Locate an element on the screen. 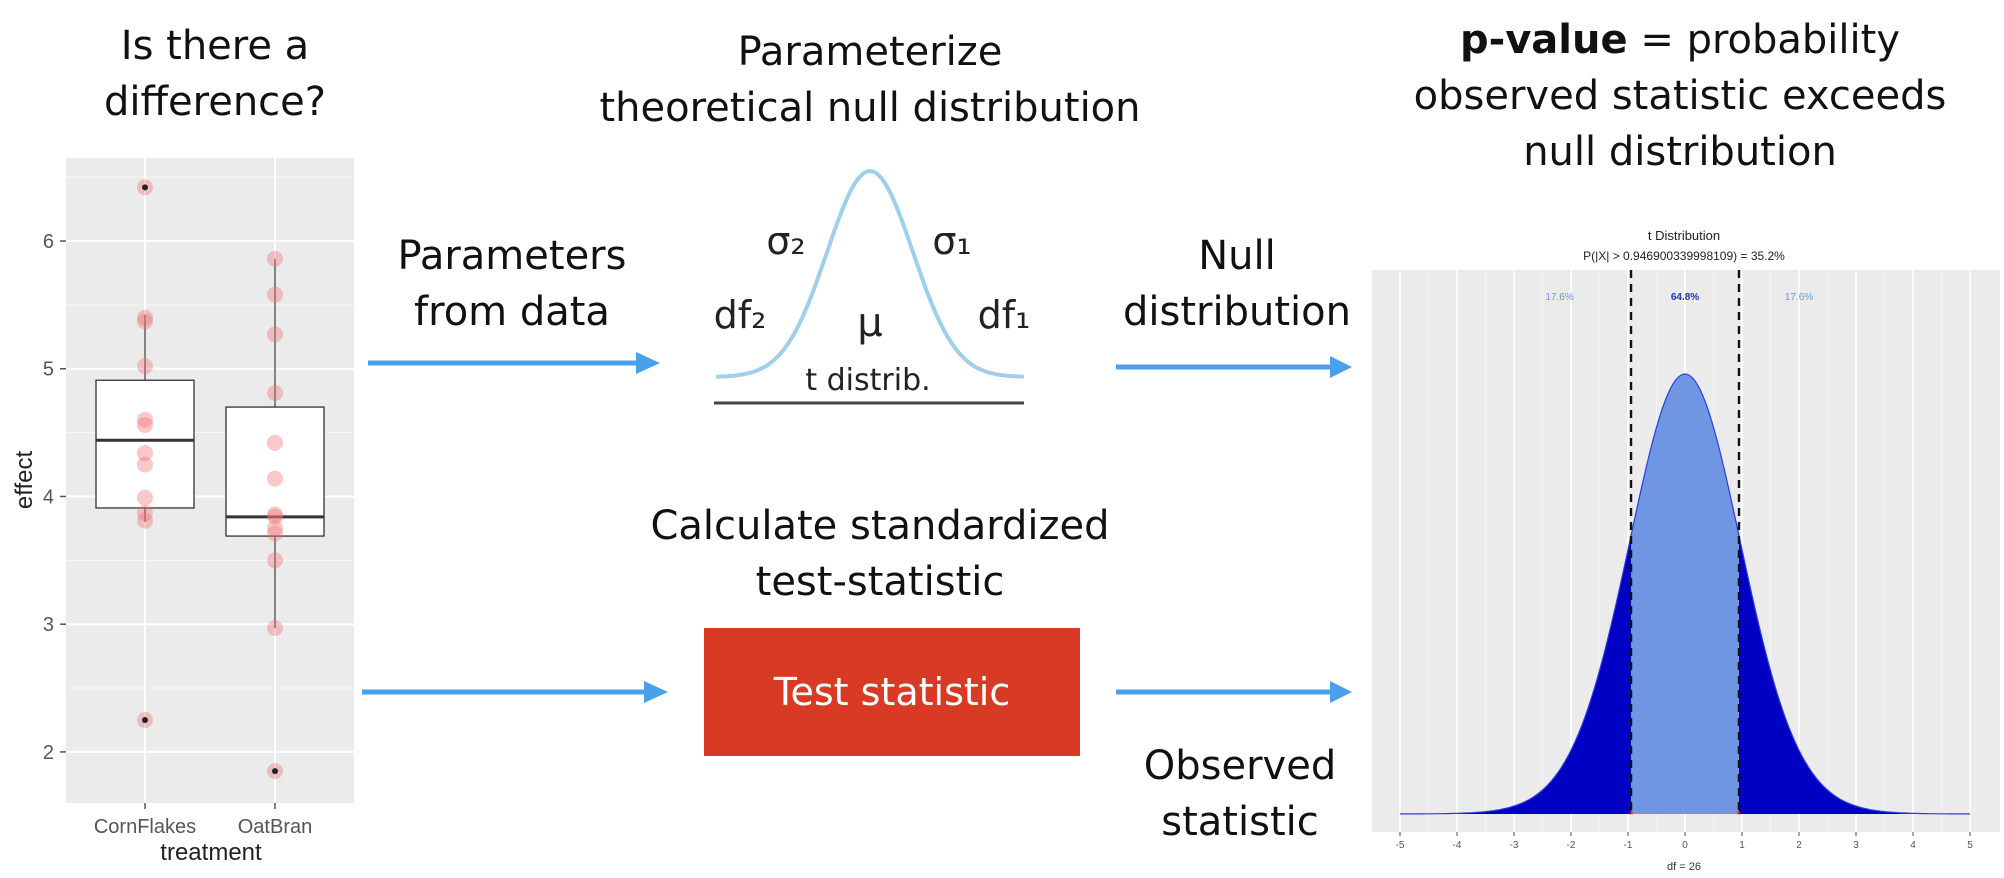 The image size is (2004, 878). tdist-x-tick-label: 5 is located at coordinates (1970, 845).